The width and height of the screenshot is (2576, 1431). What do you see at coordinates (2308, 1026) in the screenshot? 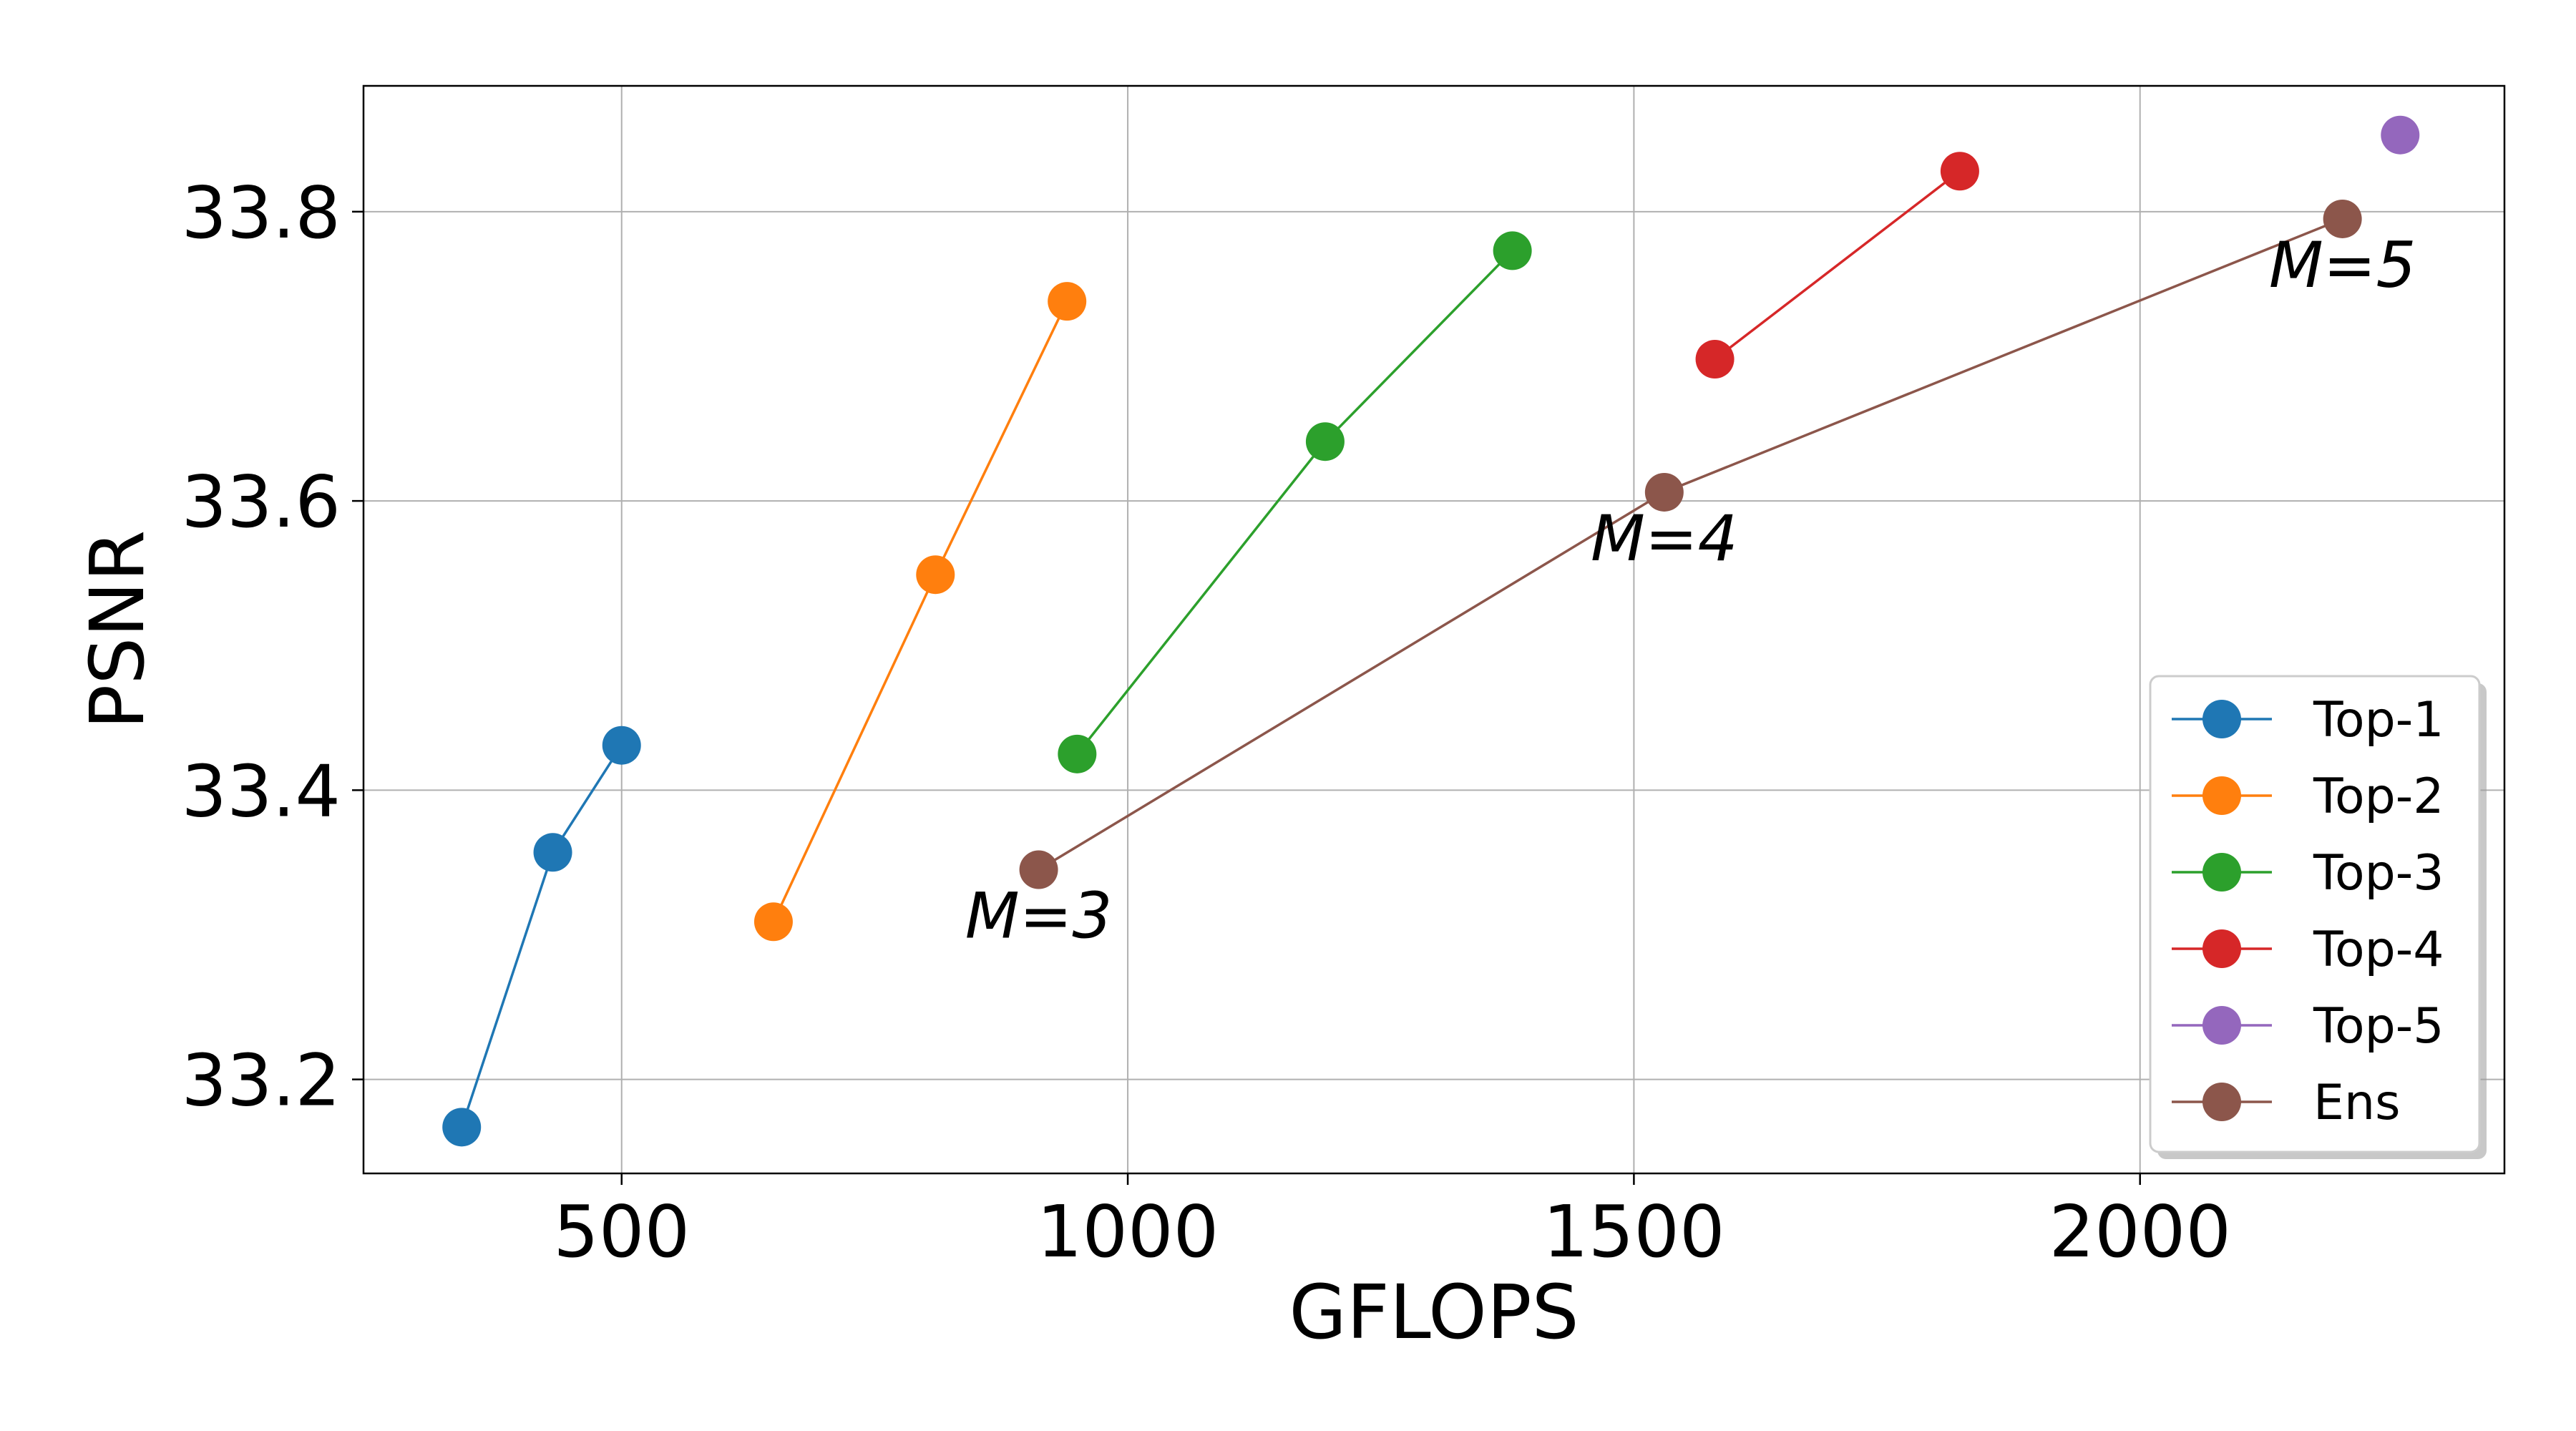
I see `legend-entry-top-5: Top-5` at bounding box center [2308, 1026].